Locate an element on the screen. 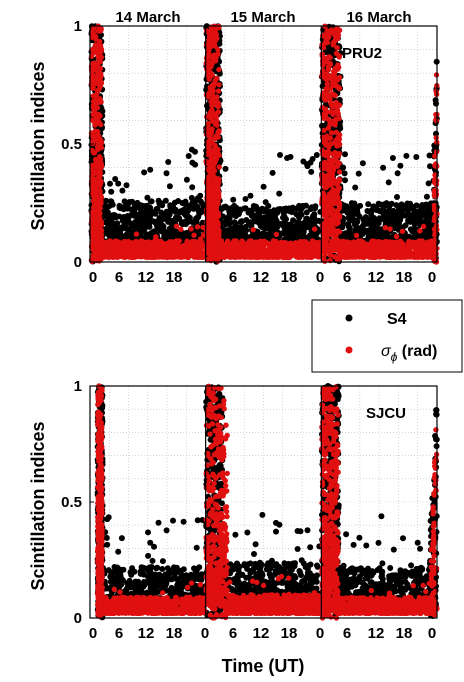 This screenshot has width=464, height=682. day-title-3: 16 March is located at coordinates (378, 17).